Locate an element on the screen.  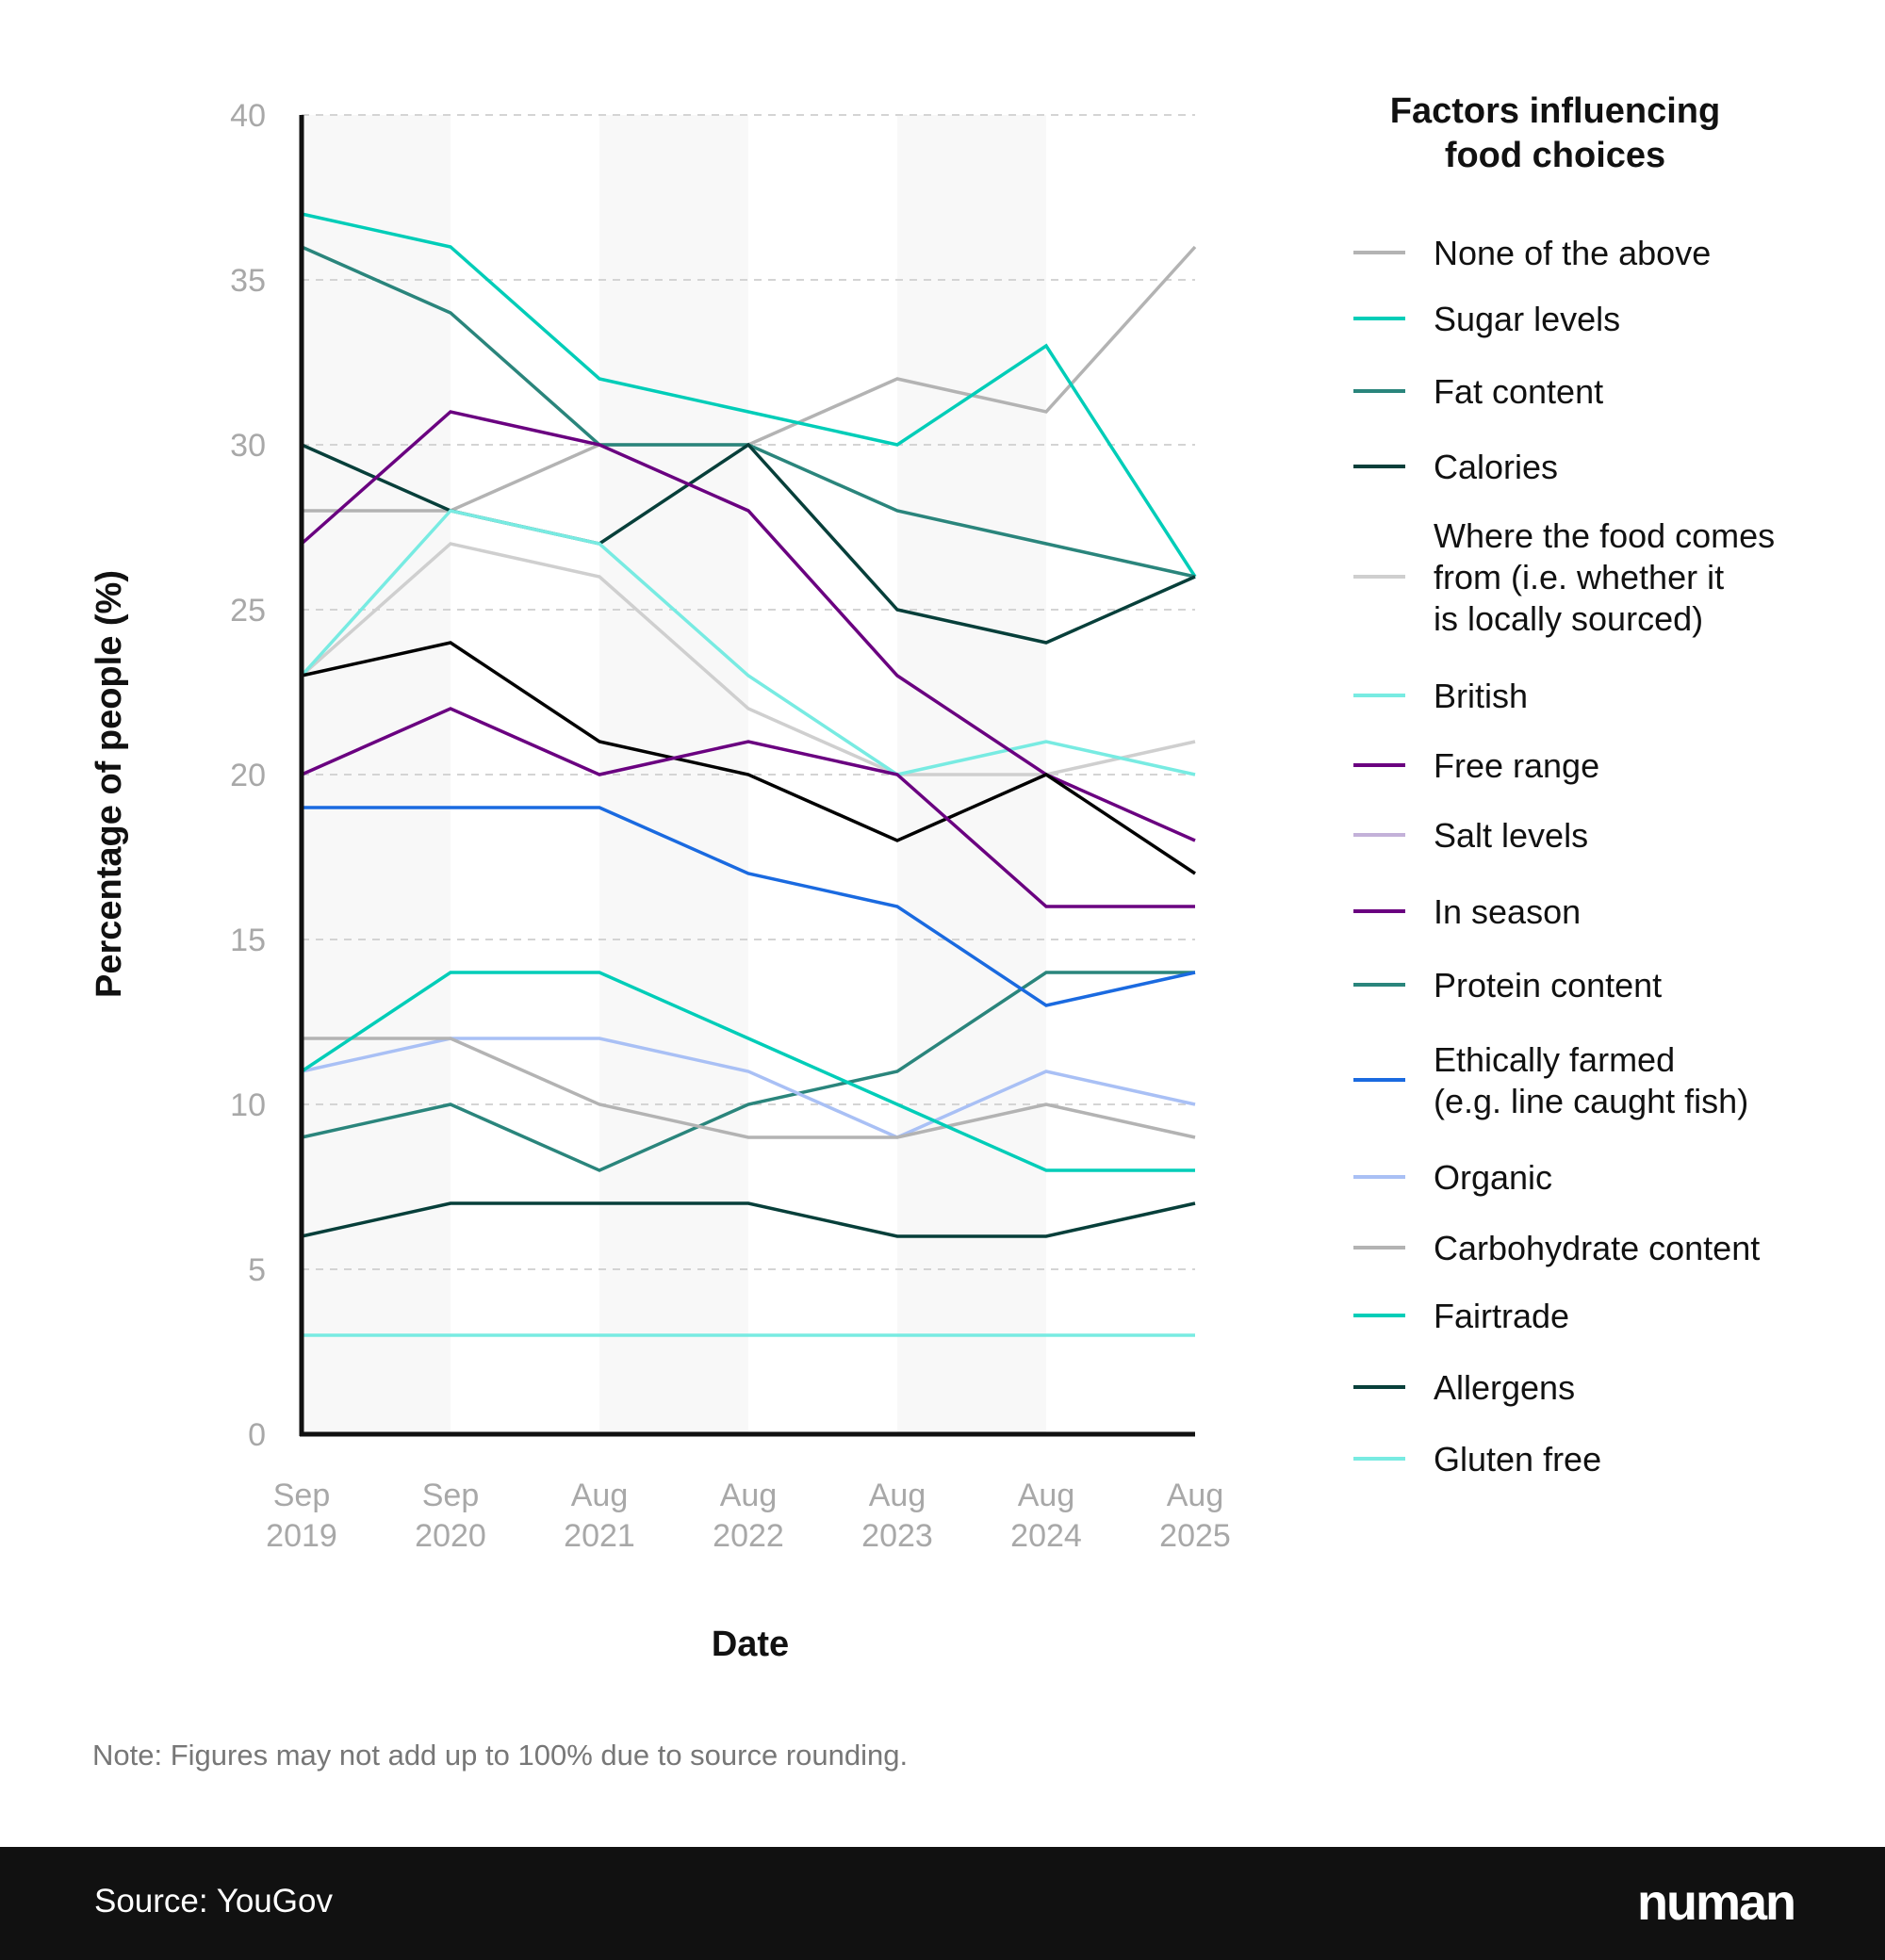
legend-label: Gluten free is located at coordinates (1518, 1459).